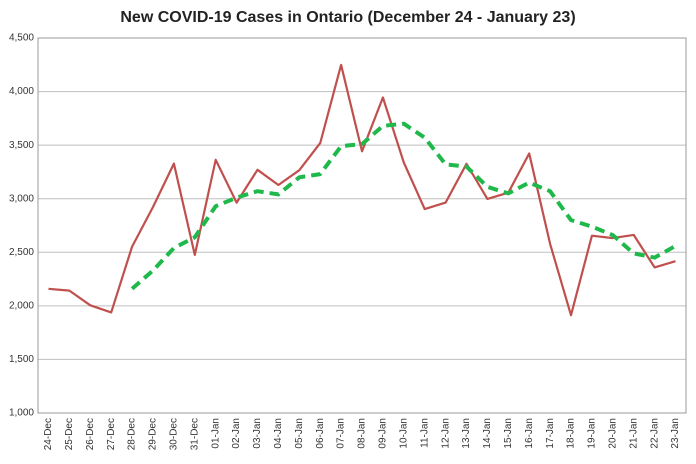 Image resolution: width=696 pixels, height=464 pixels. What do you see at coordinates (48, 434) in the screenshot?
I see `x-tick-label: 24-Dec` at bounding box center [48, 434].